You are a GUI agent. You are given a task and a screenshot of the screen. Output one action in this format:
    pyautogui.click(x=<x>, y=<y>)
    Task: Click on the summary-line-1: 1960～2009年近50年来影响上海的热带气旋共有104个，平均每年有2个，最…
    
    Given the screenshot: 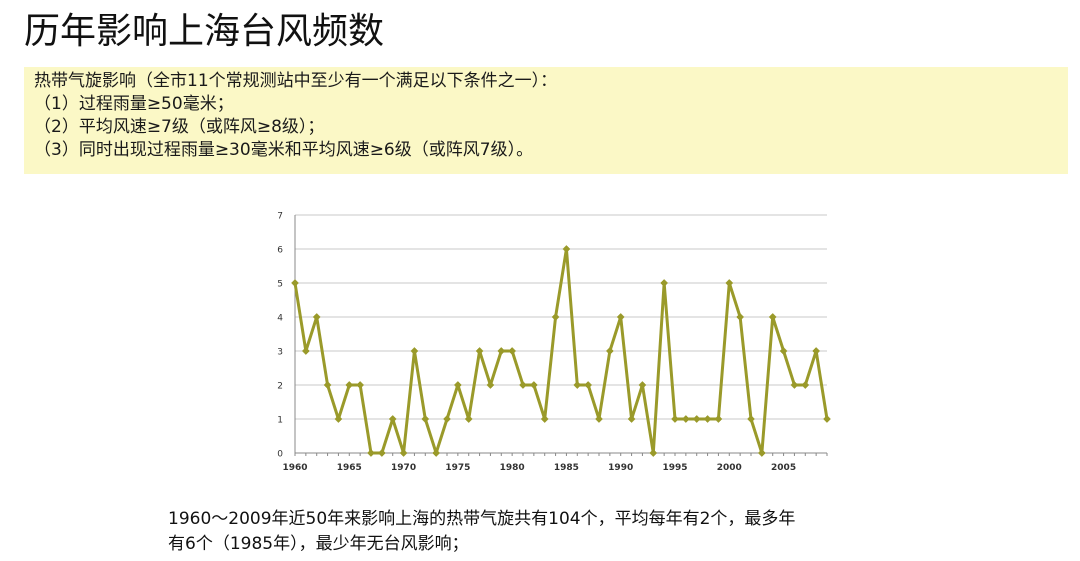 What is the action you would take?
    pyautogui.click(x=482, y=519)
    